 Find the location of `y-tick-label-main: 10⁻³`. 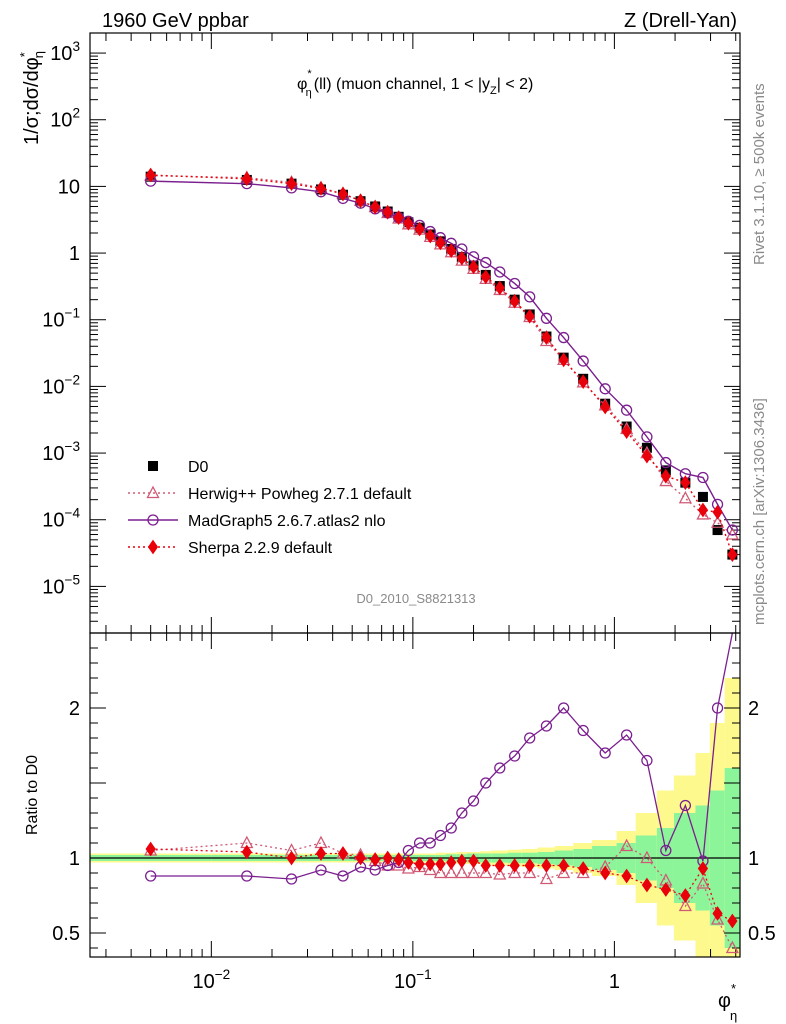

y-tick-label-main: 10⁻³ is located at coordinates (61, 452).